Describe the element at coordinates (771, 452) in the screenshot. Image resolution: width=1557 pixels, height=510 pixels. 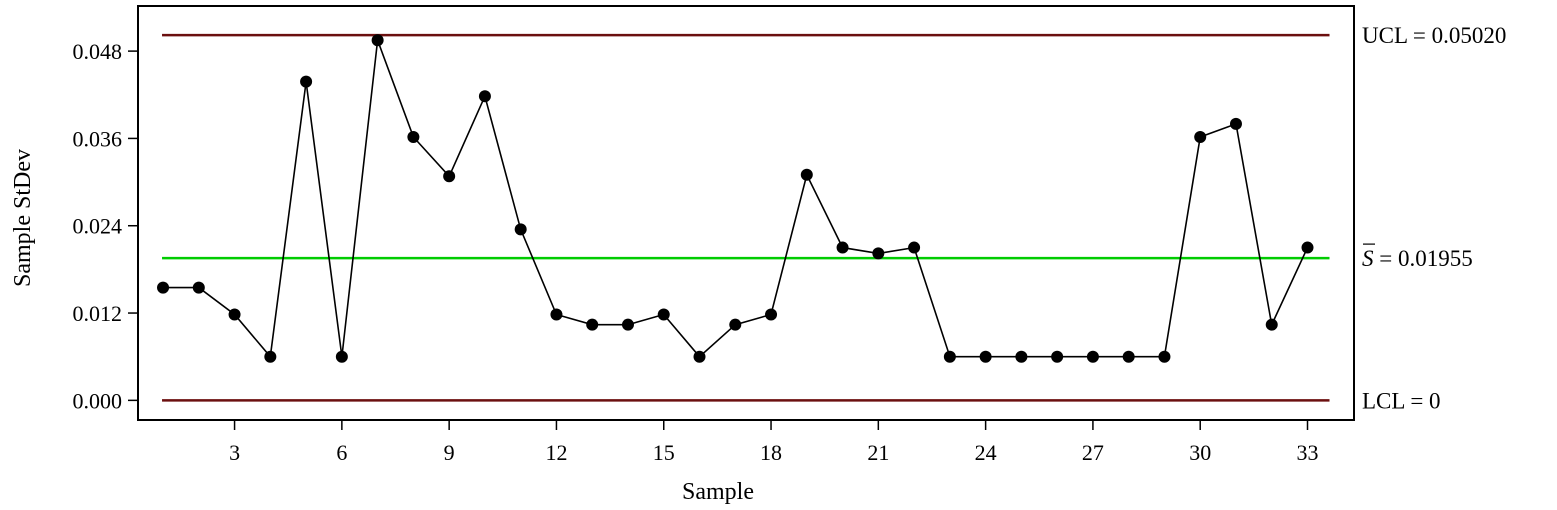
I see `x-tick-label: 18` at that location.